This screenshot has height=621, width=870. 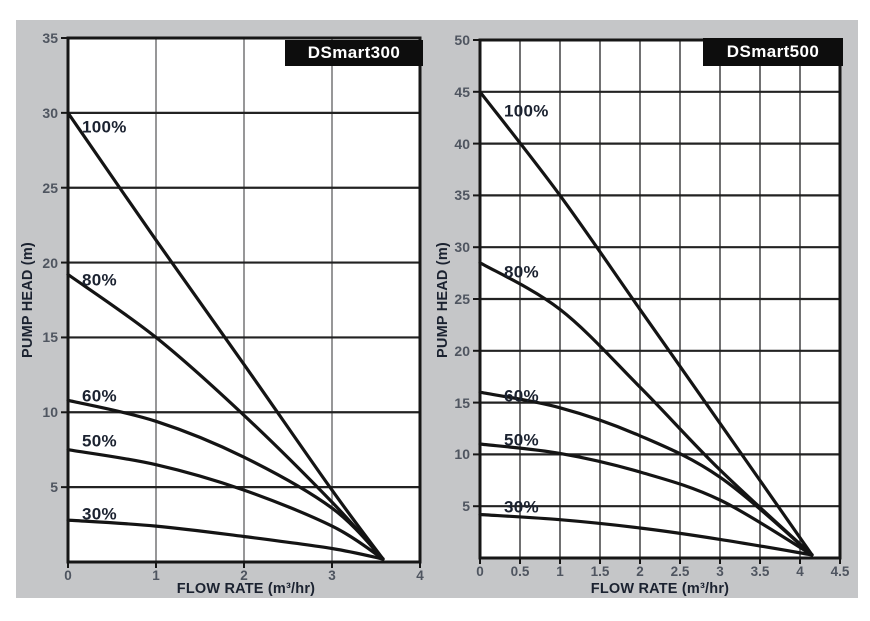 I want to click on chart300-curve-label-100pct: 100%, so click(x=104, y=127).